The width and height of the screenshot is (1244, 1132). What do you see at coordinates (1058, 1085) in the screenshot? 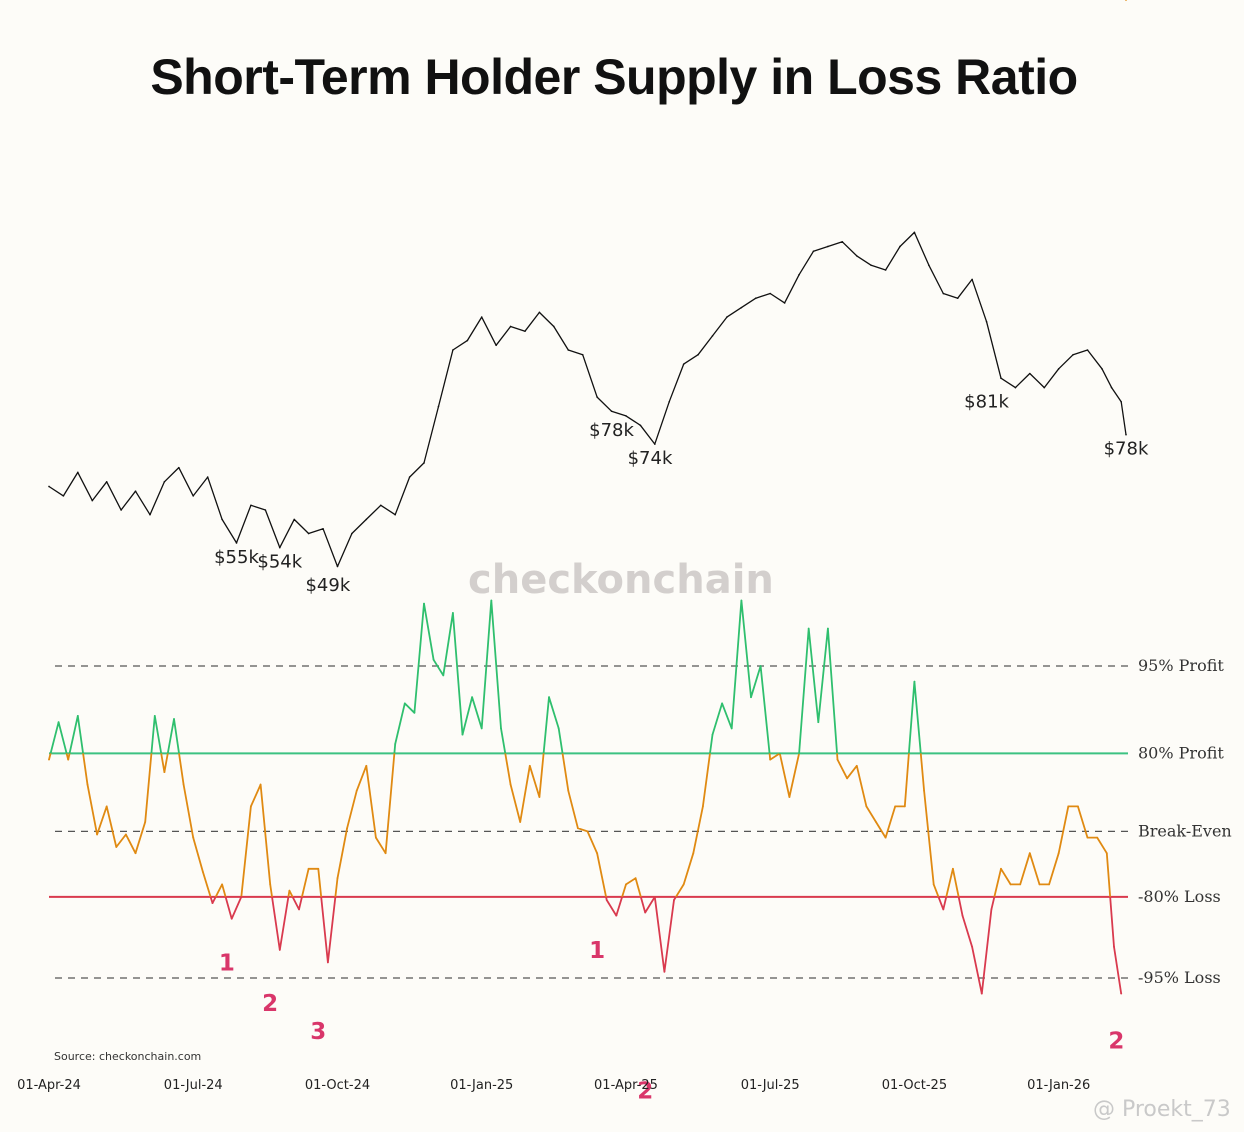
I see `x-tick-label: 01-Jan-26` at bounding box center [1058, 1085].